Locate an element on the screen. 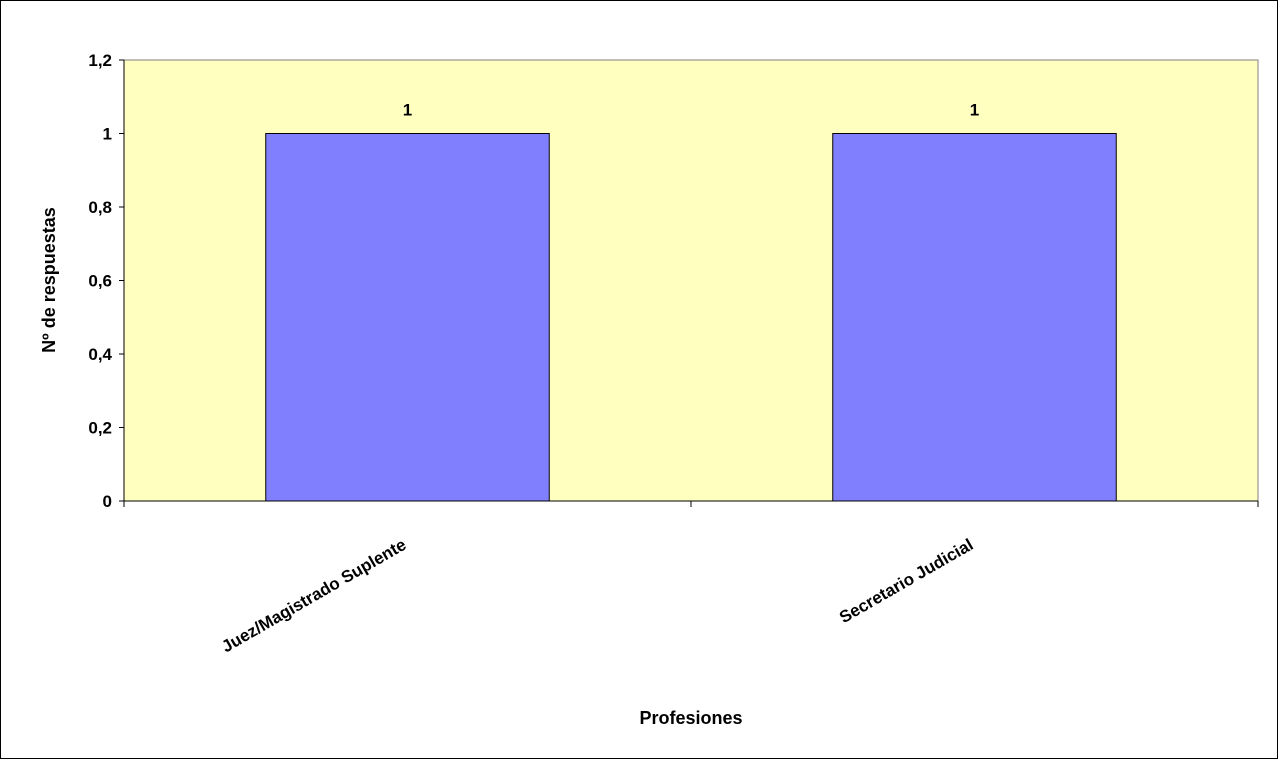 The width and height of the screenshot is (1279, 760). y-tick-label: 0,2 is located at coordinates (100, 428).